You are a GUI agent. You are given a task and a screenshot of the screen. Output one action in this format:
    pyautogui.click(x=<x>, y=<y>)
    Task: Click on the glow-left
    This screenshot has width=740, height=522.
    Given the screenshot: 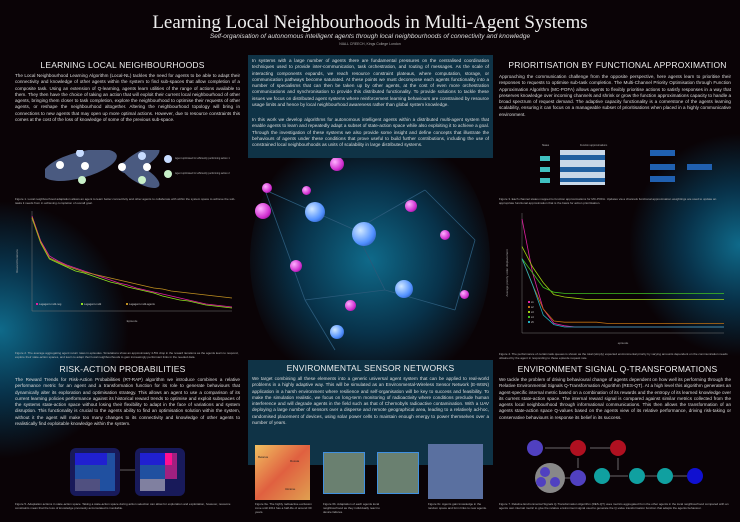 What is the action you would take?
    pyautogui.click(x=65, y=330)
    